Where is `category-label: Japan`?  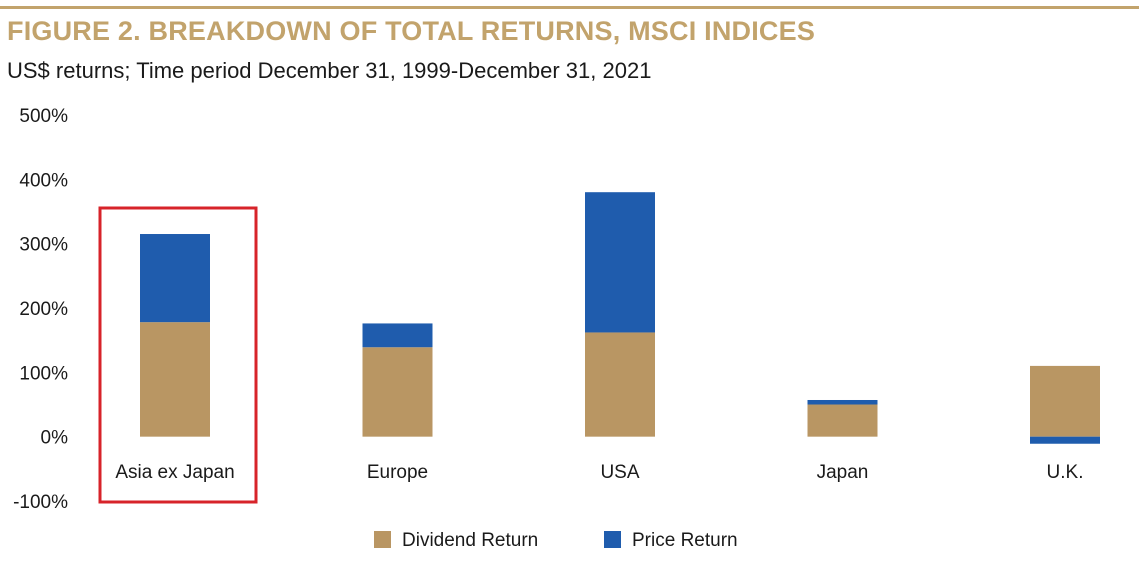 category-label: Japan is located at coordinates (843, 472).